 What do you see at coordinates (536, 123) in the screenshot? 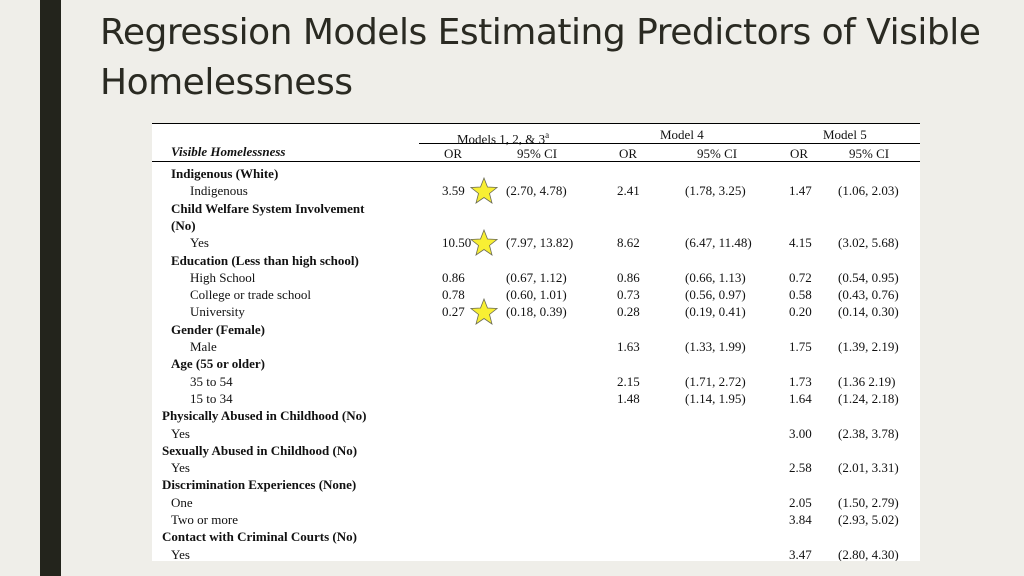
I see `table-top-rule` at bounding box center [536, 123].